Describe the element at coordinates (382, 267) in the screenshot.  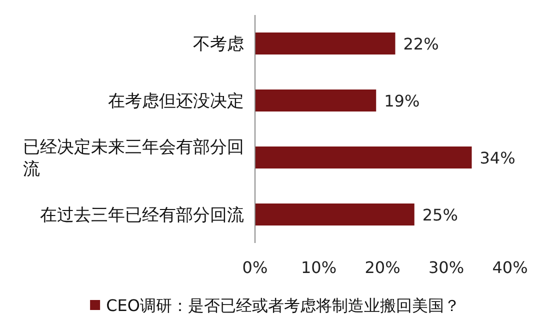
I see `x-tick-label: 20%` at that location.